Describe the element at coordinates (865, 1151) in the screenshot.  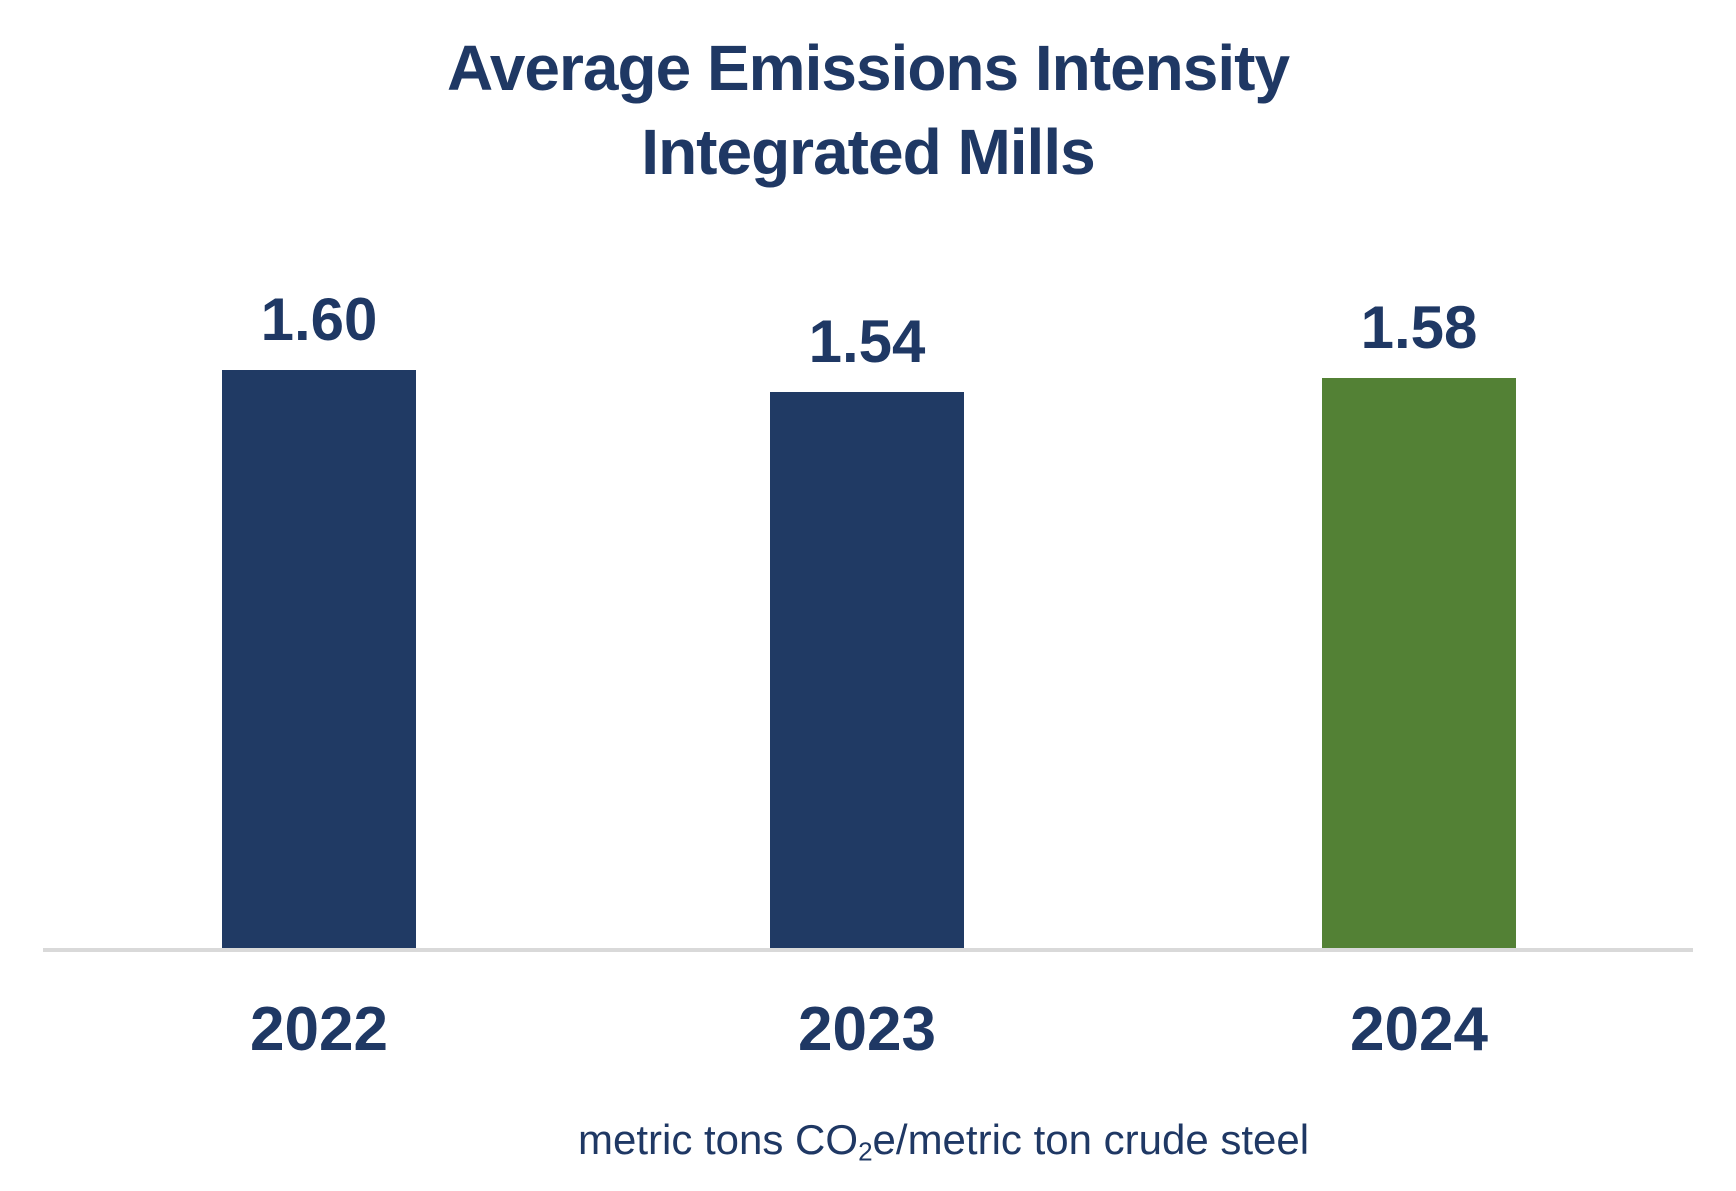
I see `footnote-subscript: 2` at that location.